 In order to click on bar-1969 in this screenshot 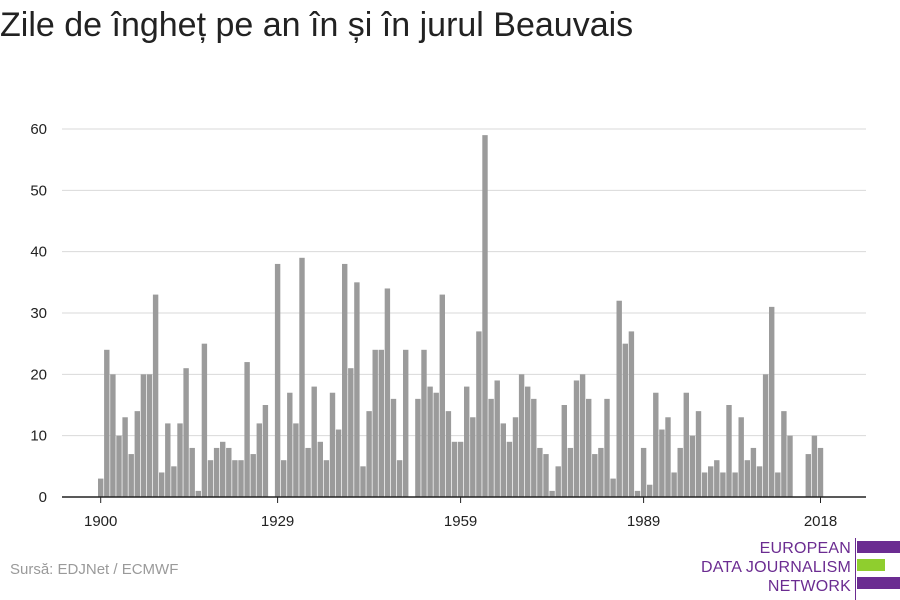, I will do `click(521, 435)`.